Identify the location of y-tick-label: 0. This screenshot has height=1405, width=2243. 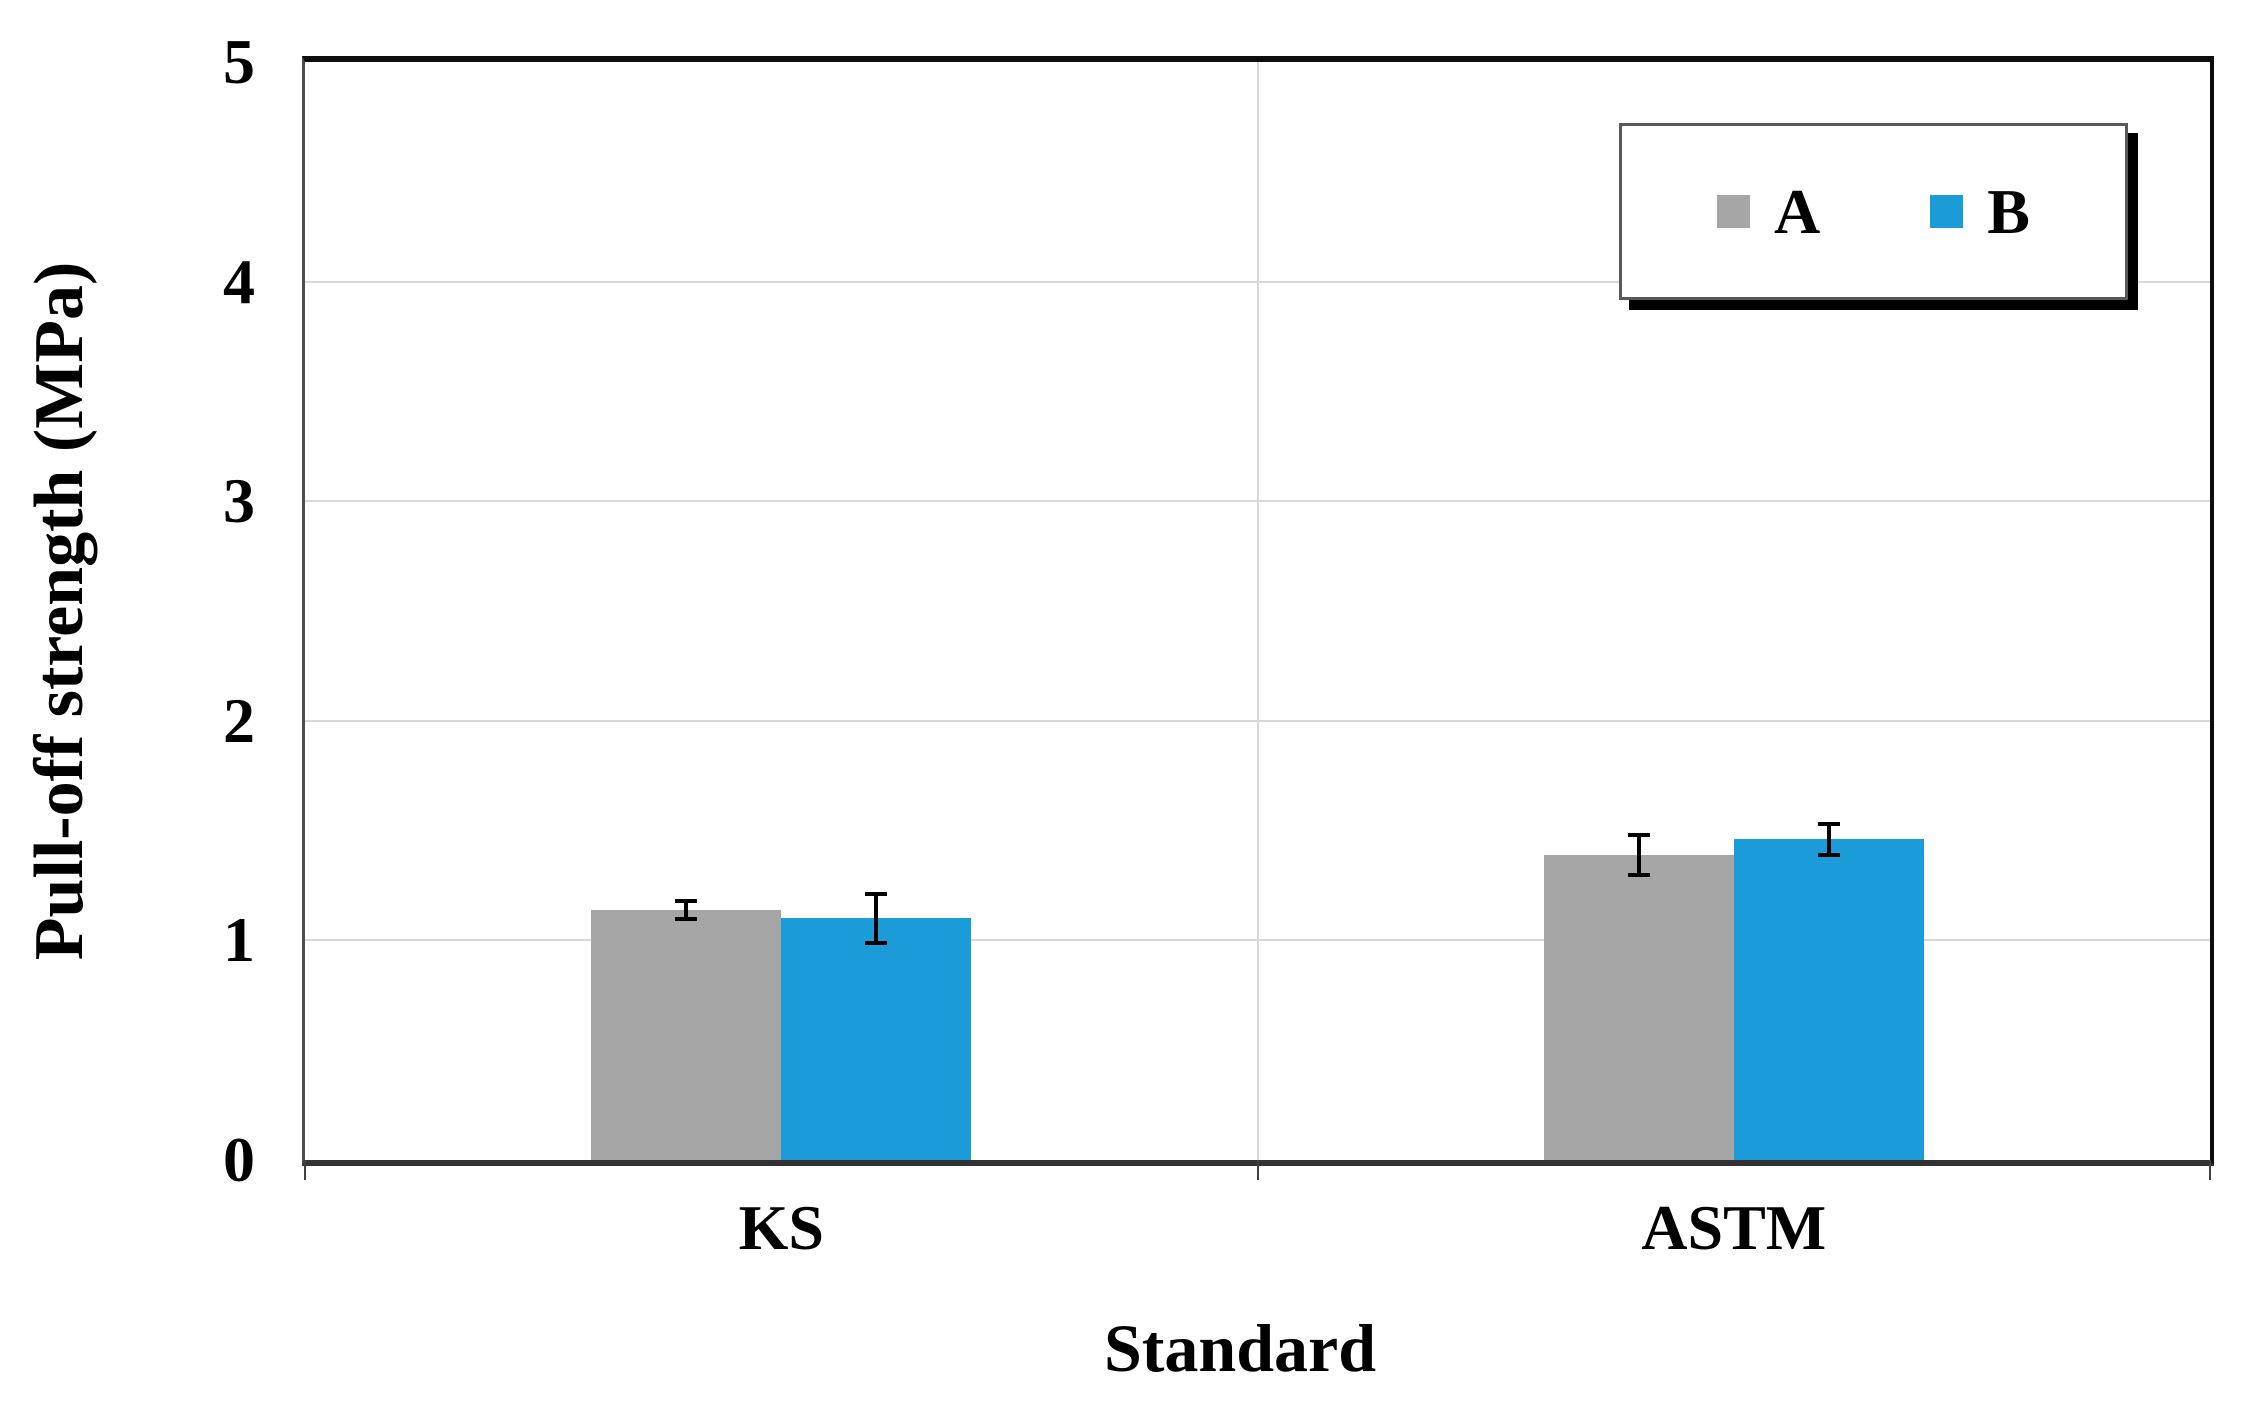
(239, 1159).